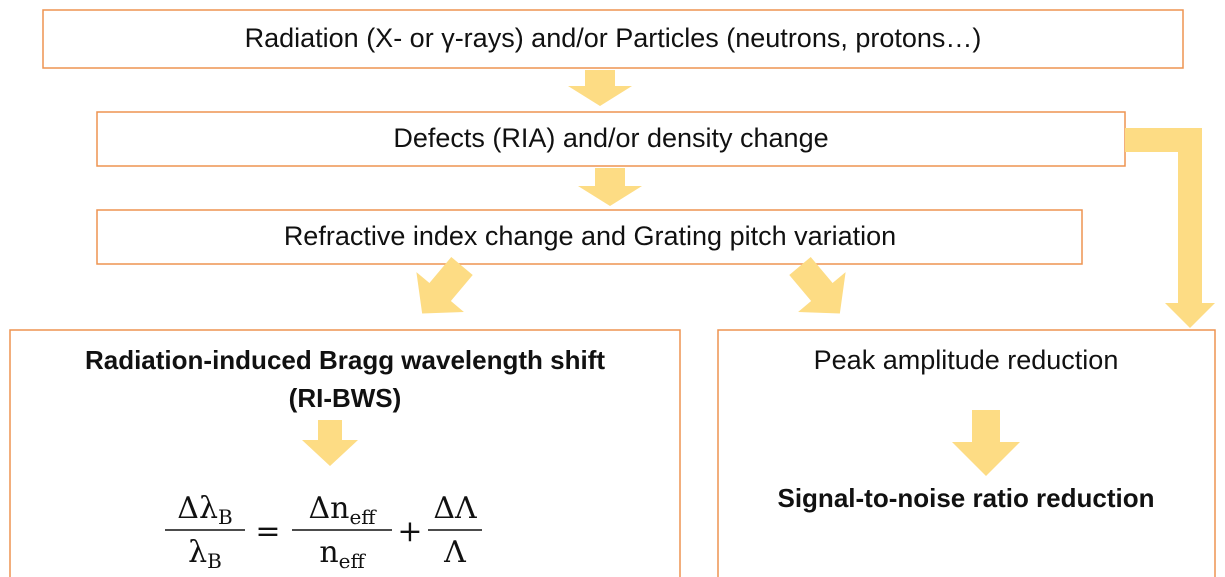 The height and width of the screenshot is (577, 1225). What do you see at coordinates (965, 498) in the screenshot?
I see `panel-text: Signal-to-noise ratio reduction` at bounding box center [965, 498].